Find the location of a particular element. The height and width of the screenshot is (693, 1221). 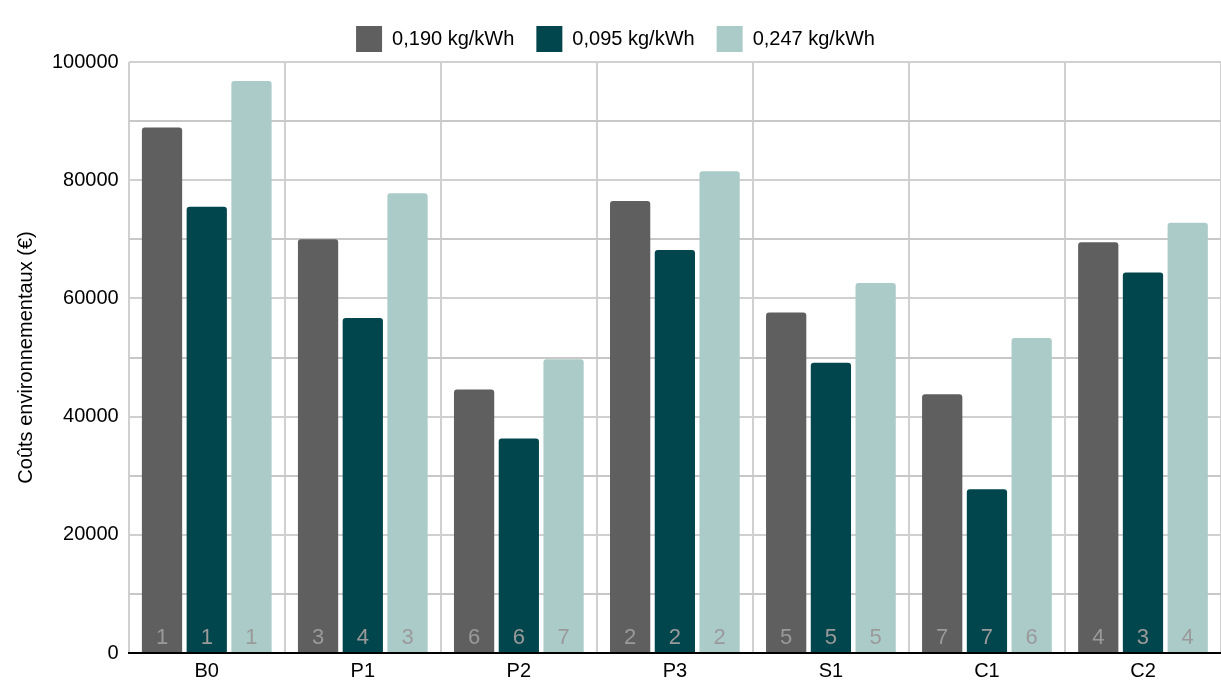

y-axis-title: Coûts environnementaux (€) is located at coordinates (24, 357).